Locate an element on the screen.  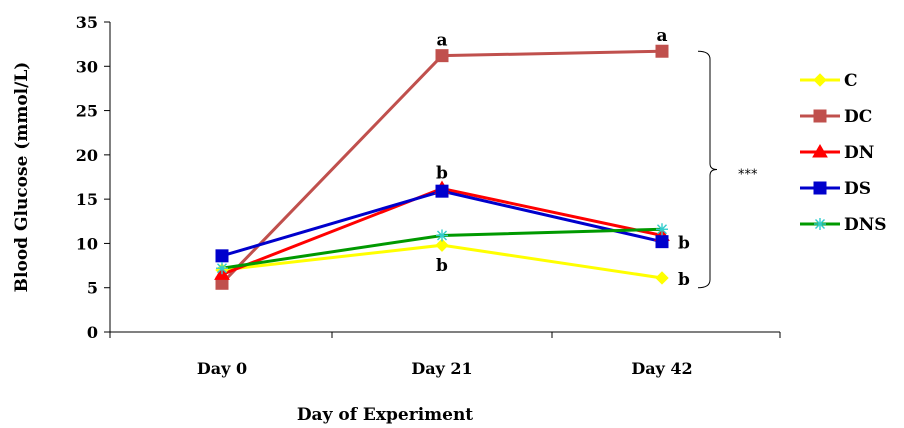
y-tick-label: 25 is located at coordinates (87, 111).